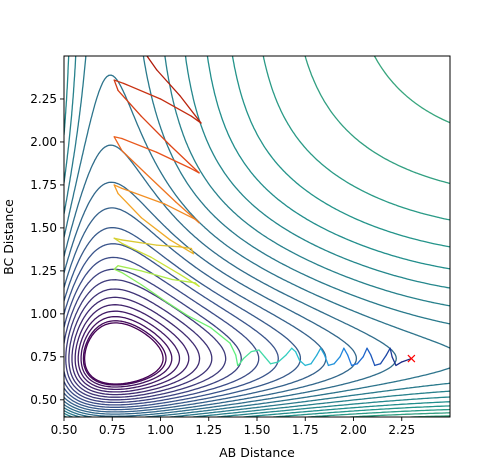  What do you see at coordinates (43, 400) in the screenshot?
I see `y-tick-label: 0.50` at bounding box center [43, 400].